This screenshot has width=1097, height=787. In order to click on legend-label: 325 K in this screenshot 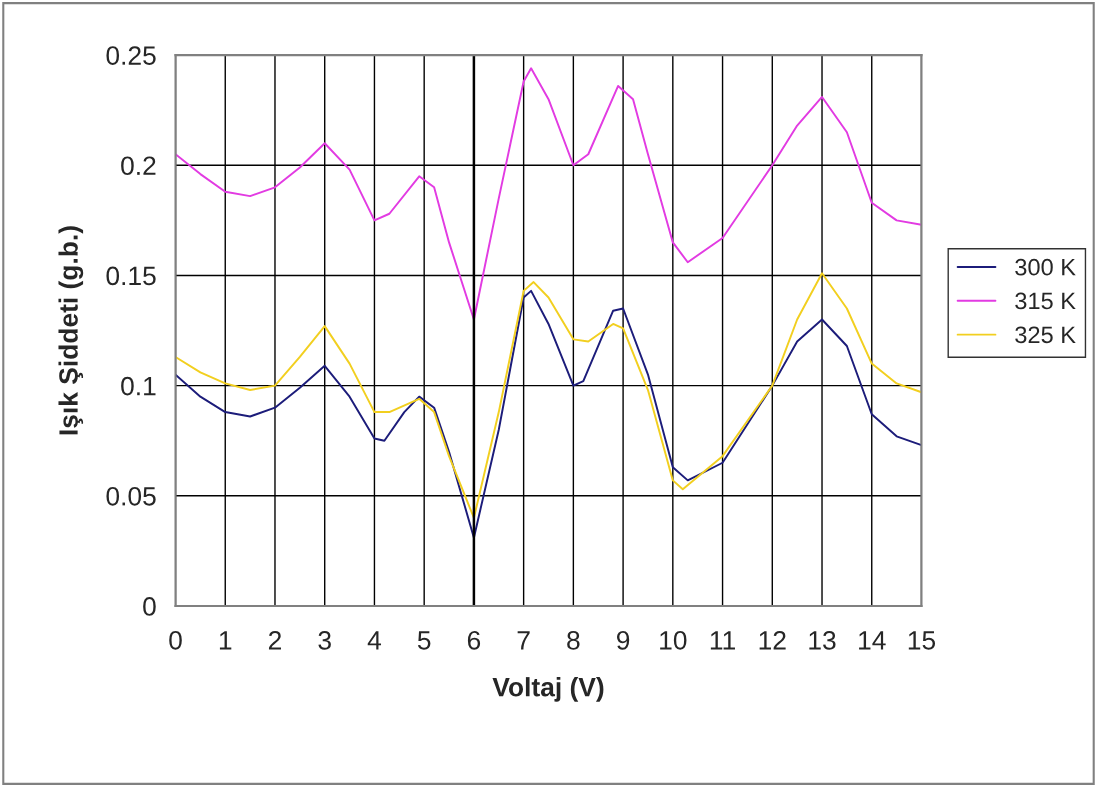, I will do `click(1045, 335)`.